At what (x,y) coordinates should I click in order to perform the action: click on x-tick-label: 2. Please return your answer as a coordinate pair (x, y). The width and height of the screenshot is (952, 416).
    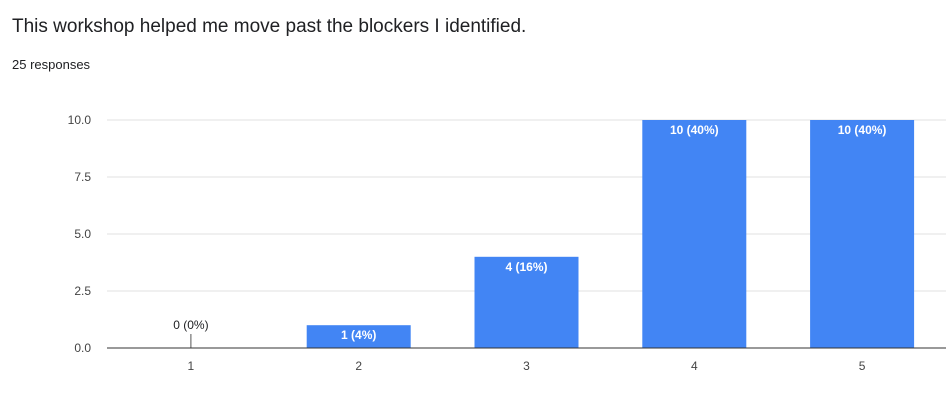
    Looking at the image, I should click on (358, 366).